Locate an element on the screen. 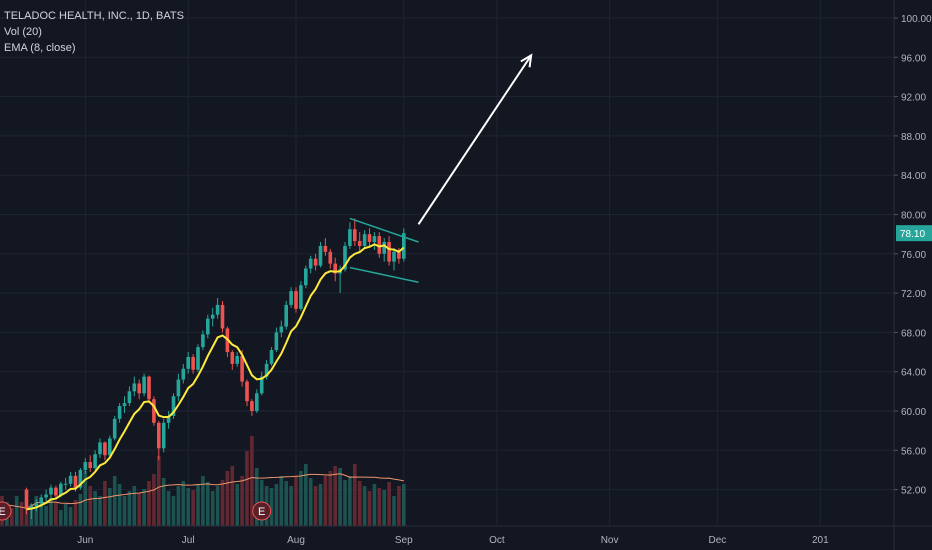 This screenshot has height=550, width=932. price-tick-label: 64.00 is located at coordinates (913, 373).